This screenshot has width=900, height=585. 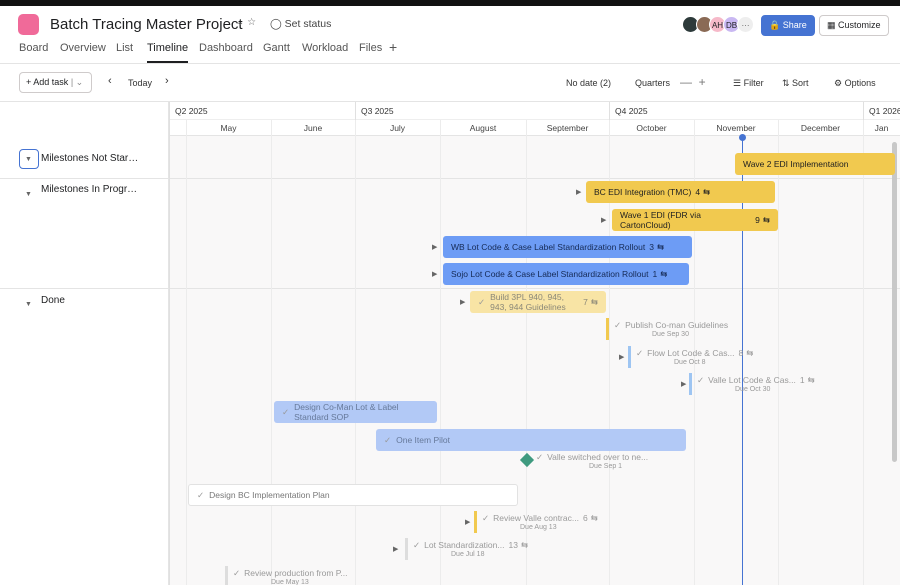 I want to click on tab: Dashboard, so click(x=226, y=48).